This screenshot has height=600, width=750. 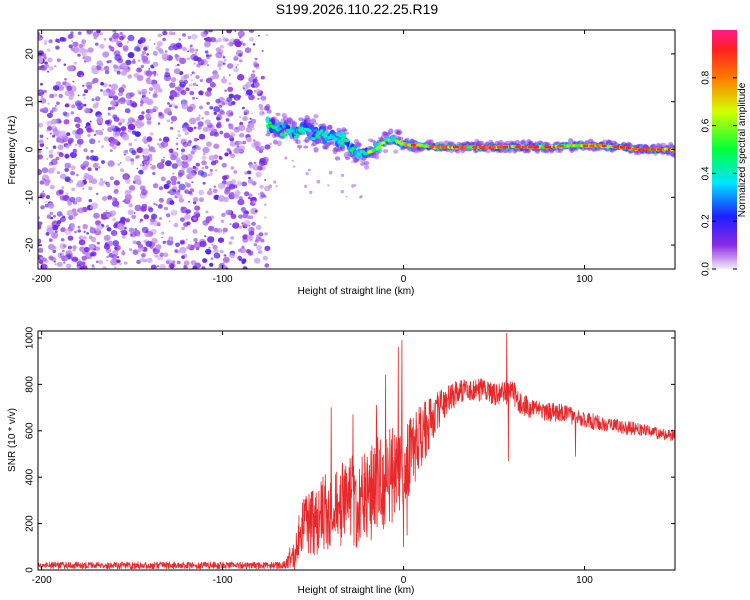 I want to click on spectrogram-y-label: Frequency (Hz), so click(x=12, y=150).